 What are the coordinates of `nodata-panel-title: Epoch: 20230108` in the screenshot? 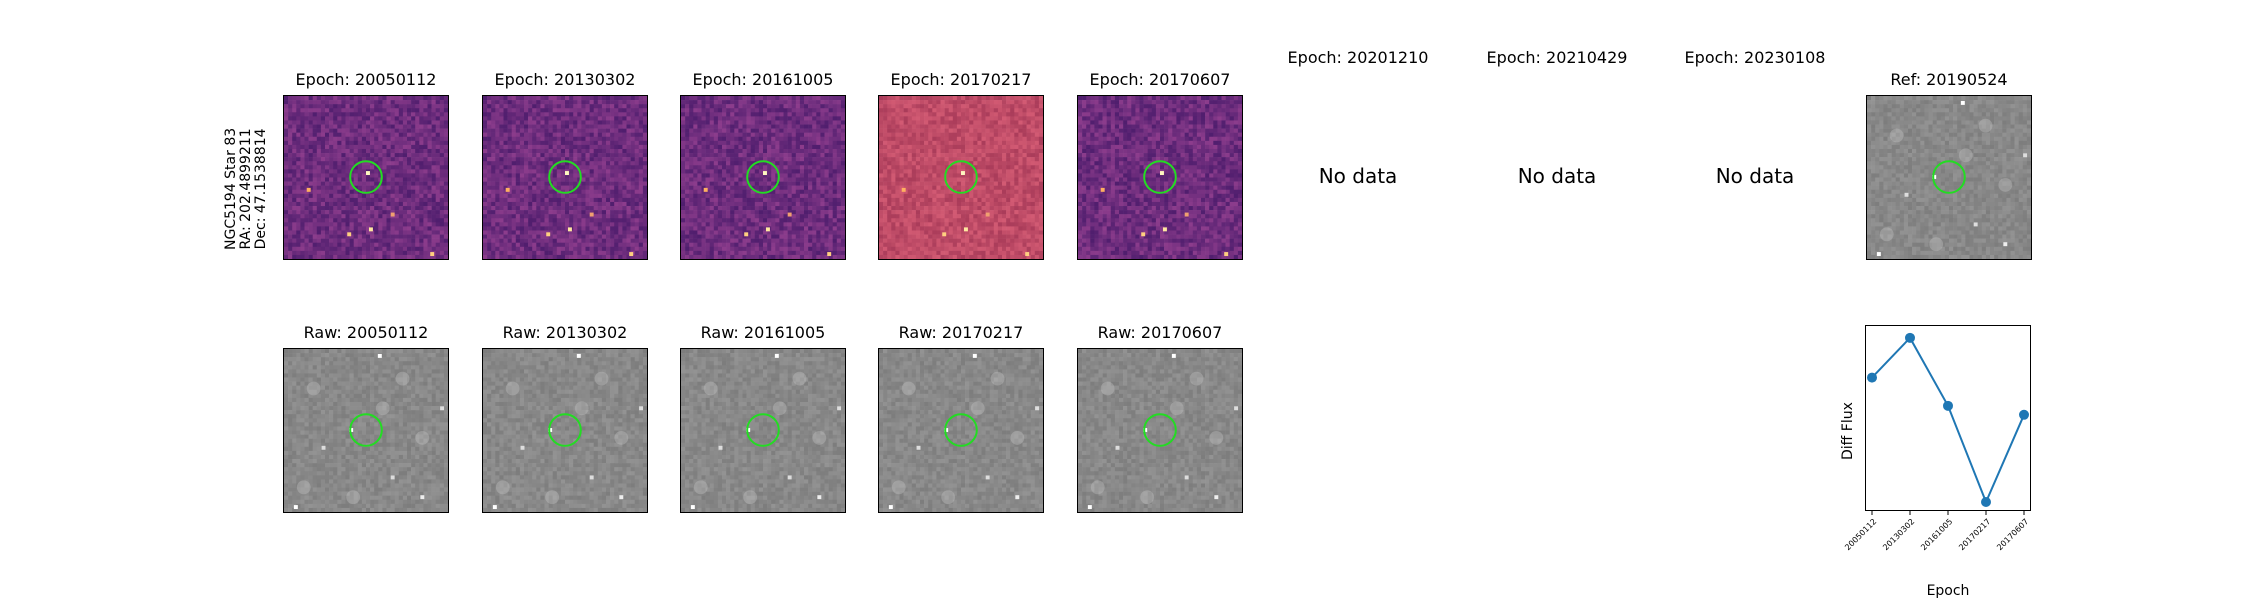 It's located at (1755, 57).